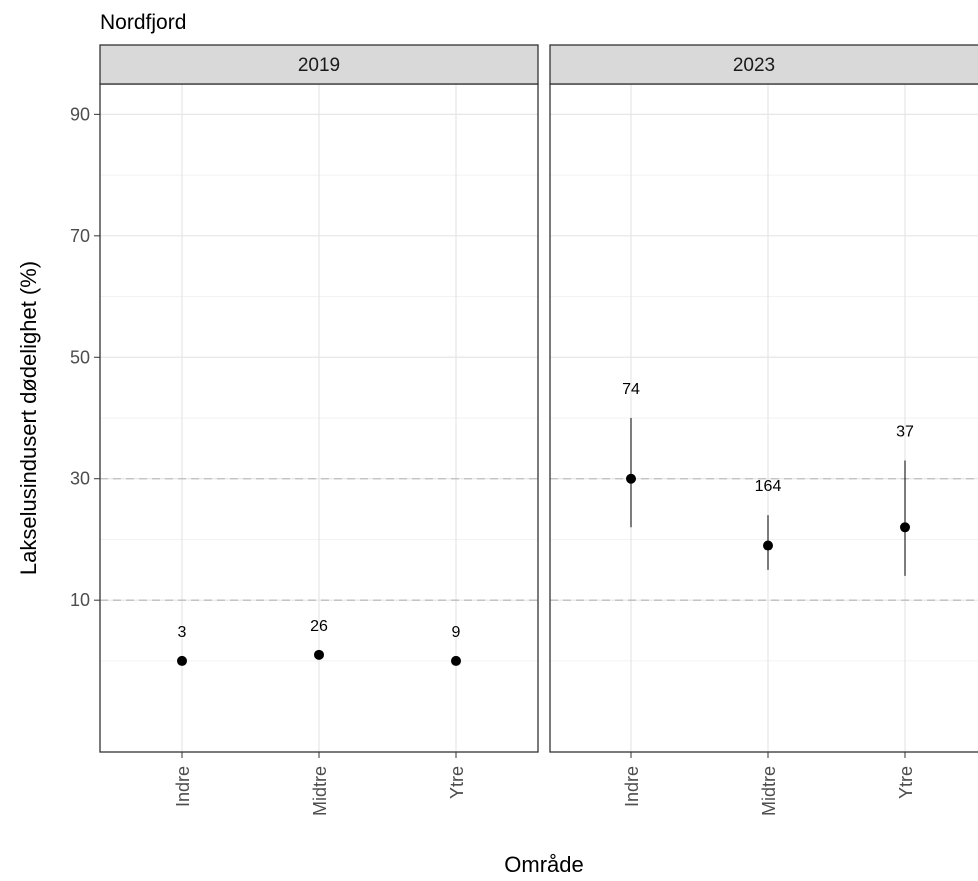  What do you see at coordinates (80, 236) in the screenshot?
I see `y-tick-label: 70` at bounding box center [80, 236].